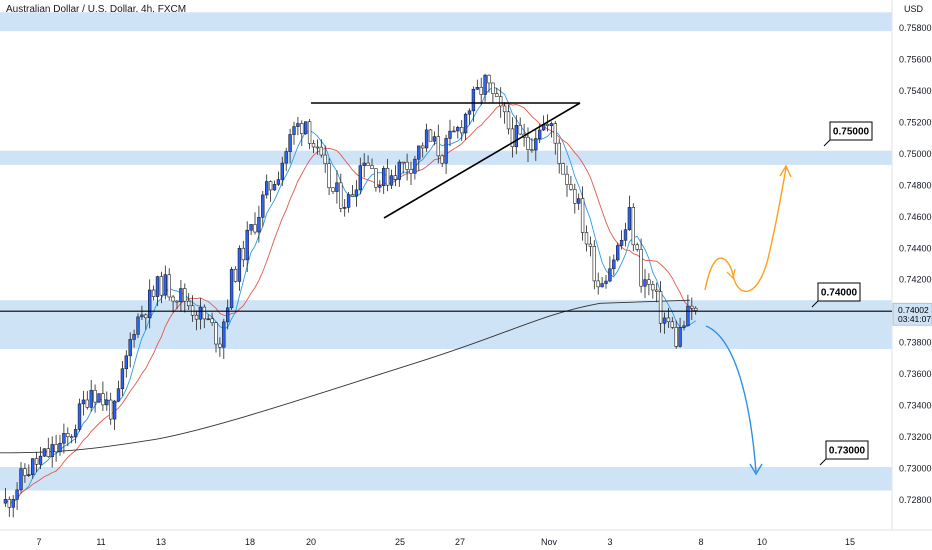  I want to click on time-tick-label: 13, so click(161, 542).